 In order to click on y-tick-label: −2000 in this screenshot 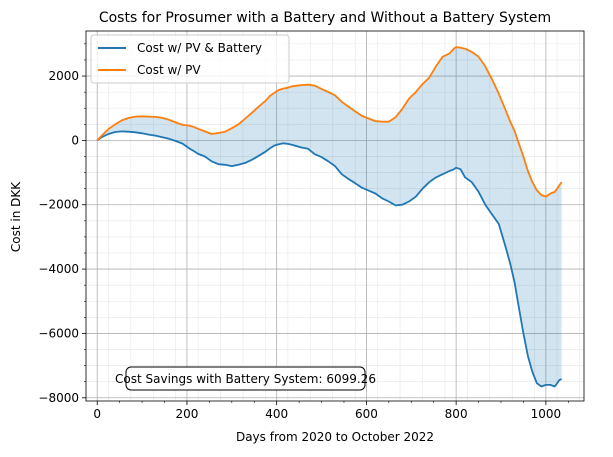, I will do `click(58, 205)`.